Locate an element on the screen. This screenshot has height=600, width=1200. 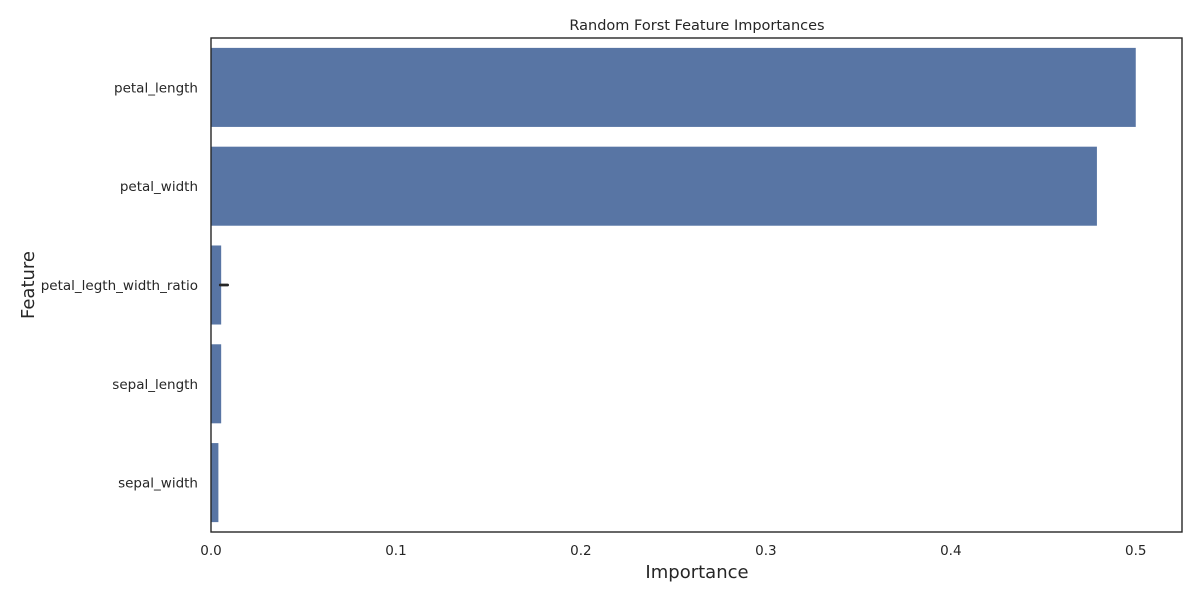
bar-petal-legth-width-ratio is located at coordinates (216, 285).